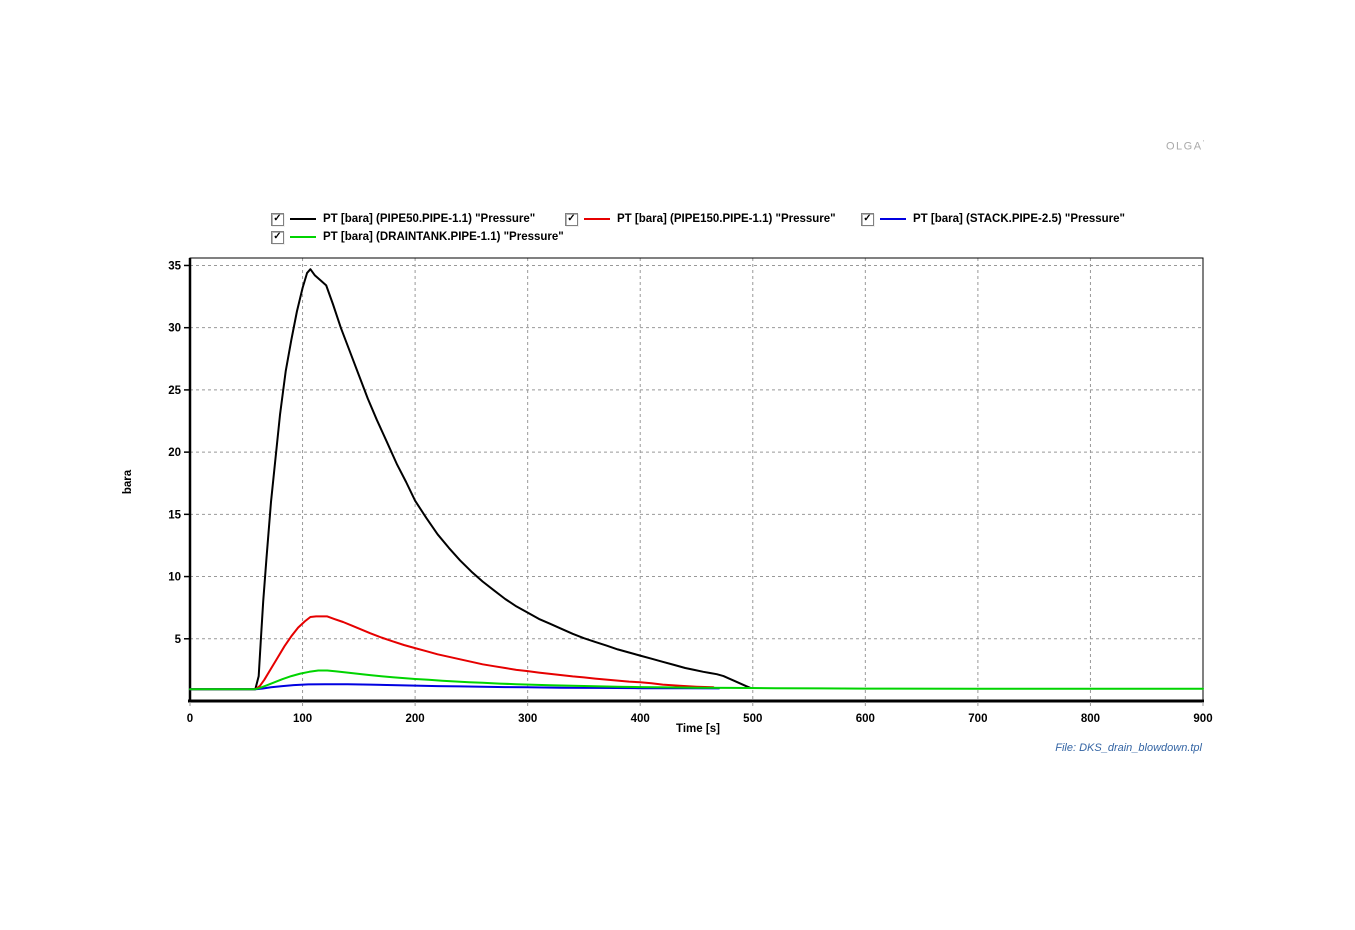 Image resolution: width=1355 pixels, height=930 pixels. What do you see at coordinates (865, 719) in the screenshot?
I see `x-tick-label: 600` at bounding box center [865, 719].